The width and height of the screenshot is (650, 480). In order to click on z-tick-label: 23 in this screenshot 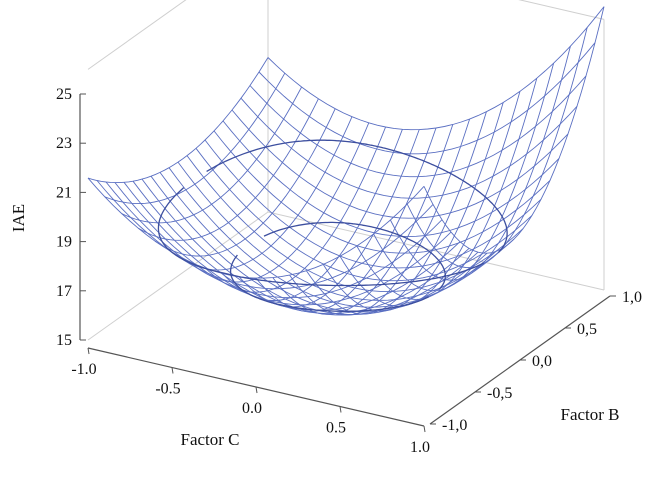, I will do `click(64, 143)`.